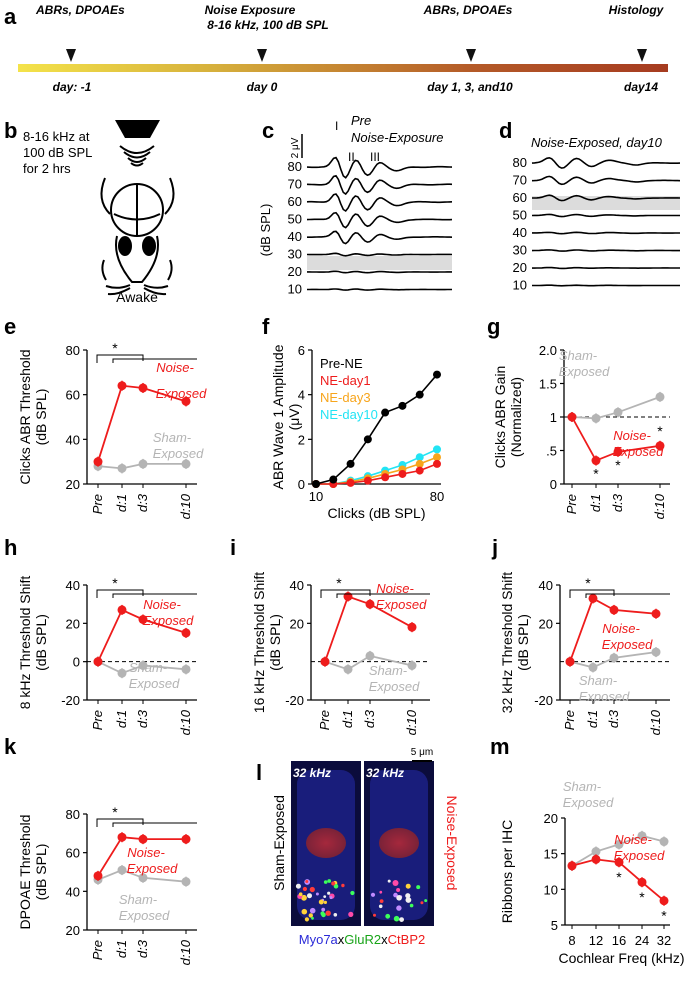 This screenshot has width=685, height=1000. Describe the element at coordinates (543, 700) in the screenshot. I see `y-tick-label: -20` at that location.